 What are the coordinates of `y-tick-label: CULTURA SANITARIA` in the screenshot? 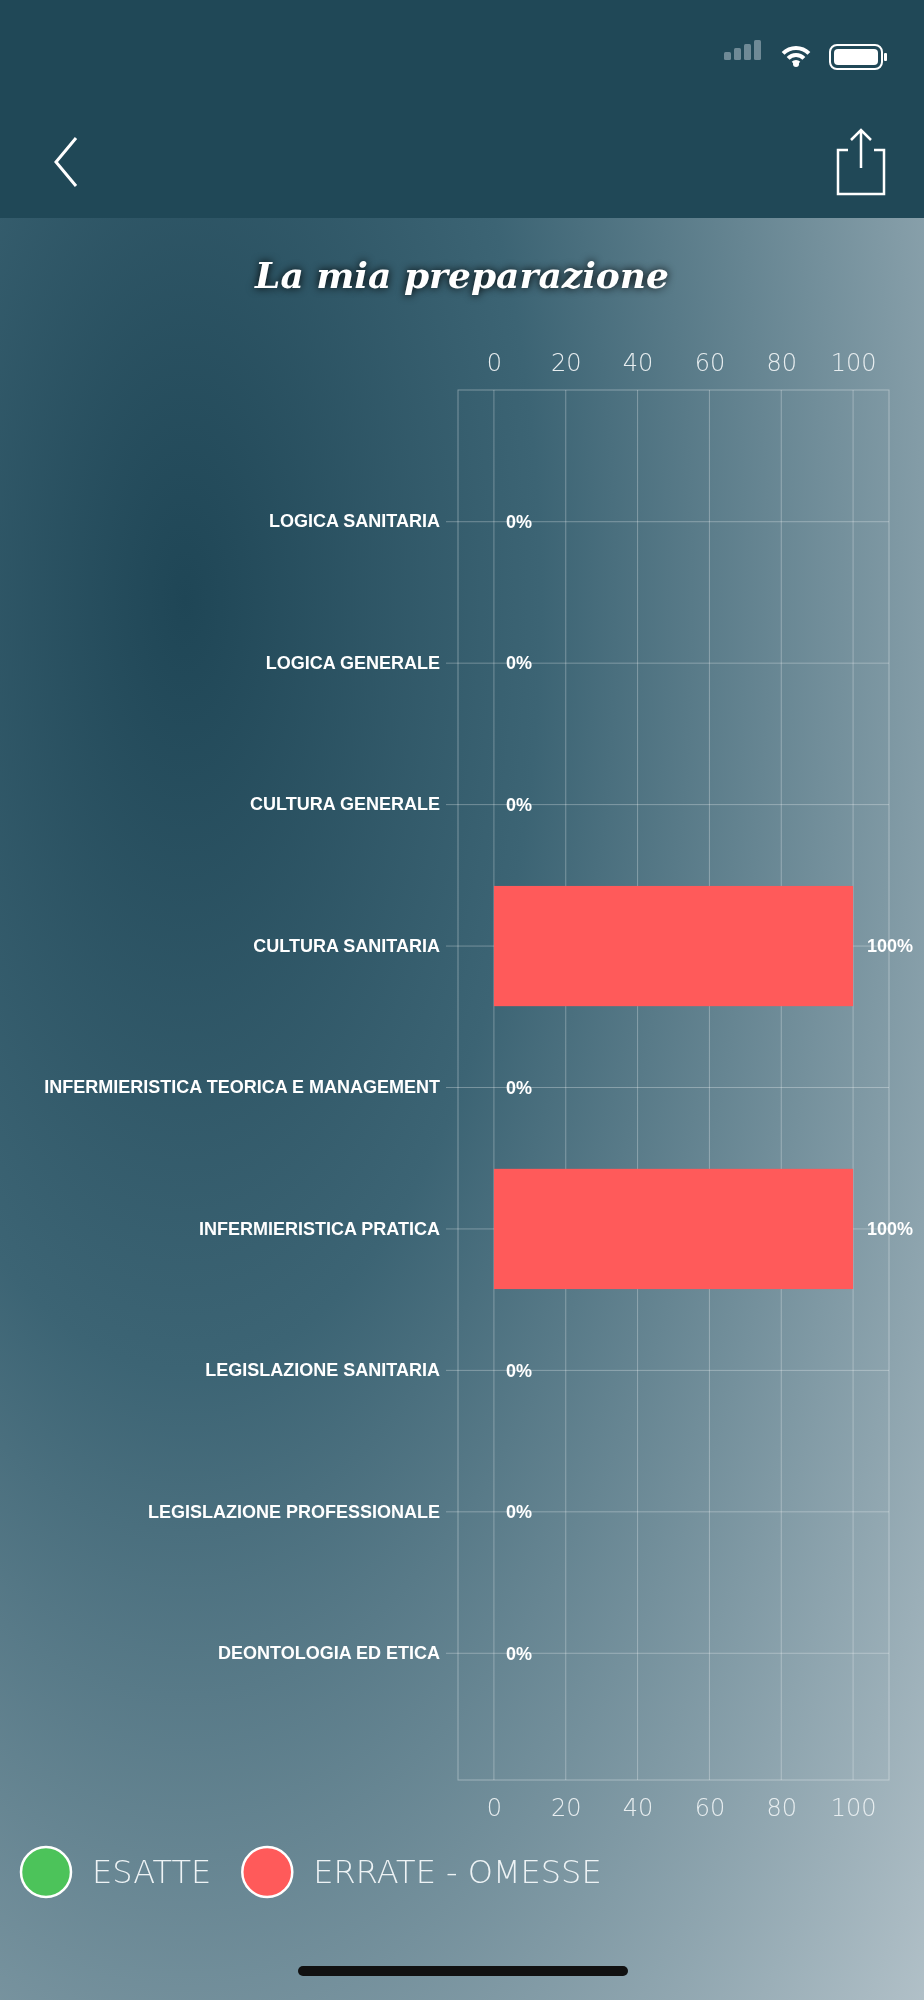 It's located at (346, 945).